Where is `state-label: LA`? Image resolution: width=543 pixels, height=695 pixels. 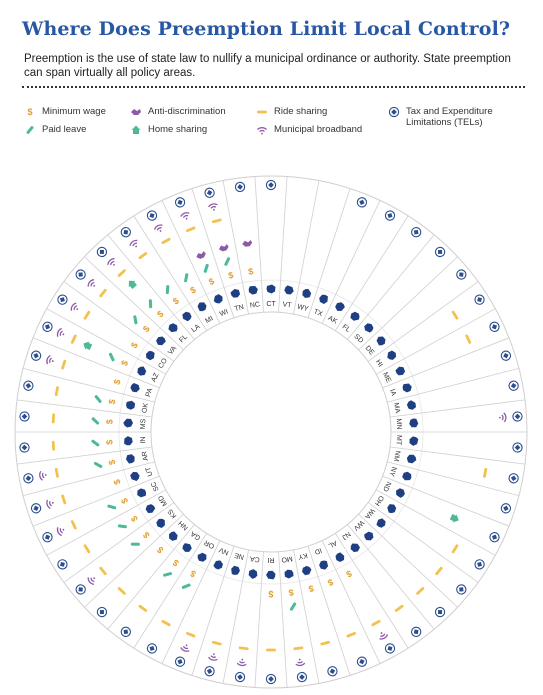
state-label: LA is located at coordinates (195, 328).